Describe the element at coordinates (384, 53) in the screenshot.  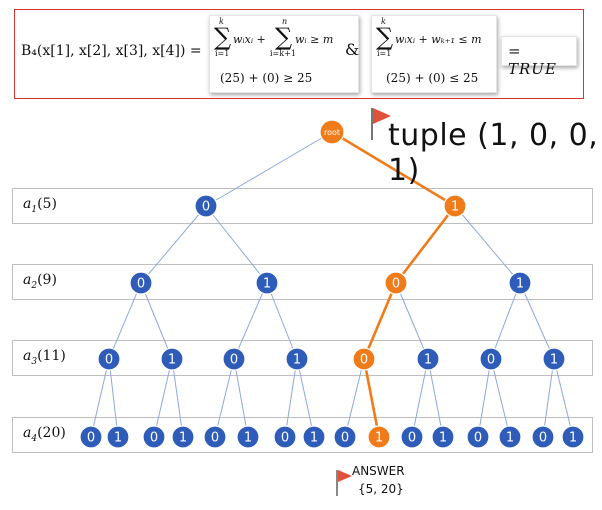
I see `sum3-lower: i=1` at that location.